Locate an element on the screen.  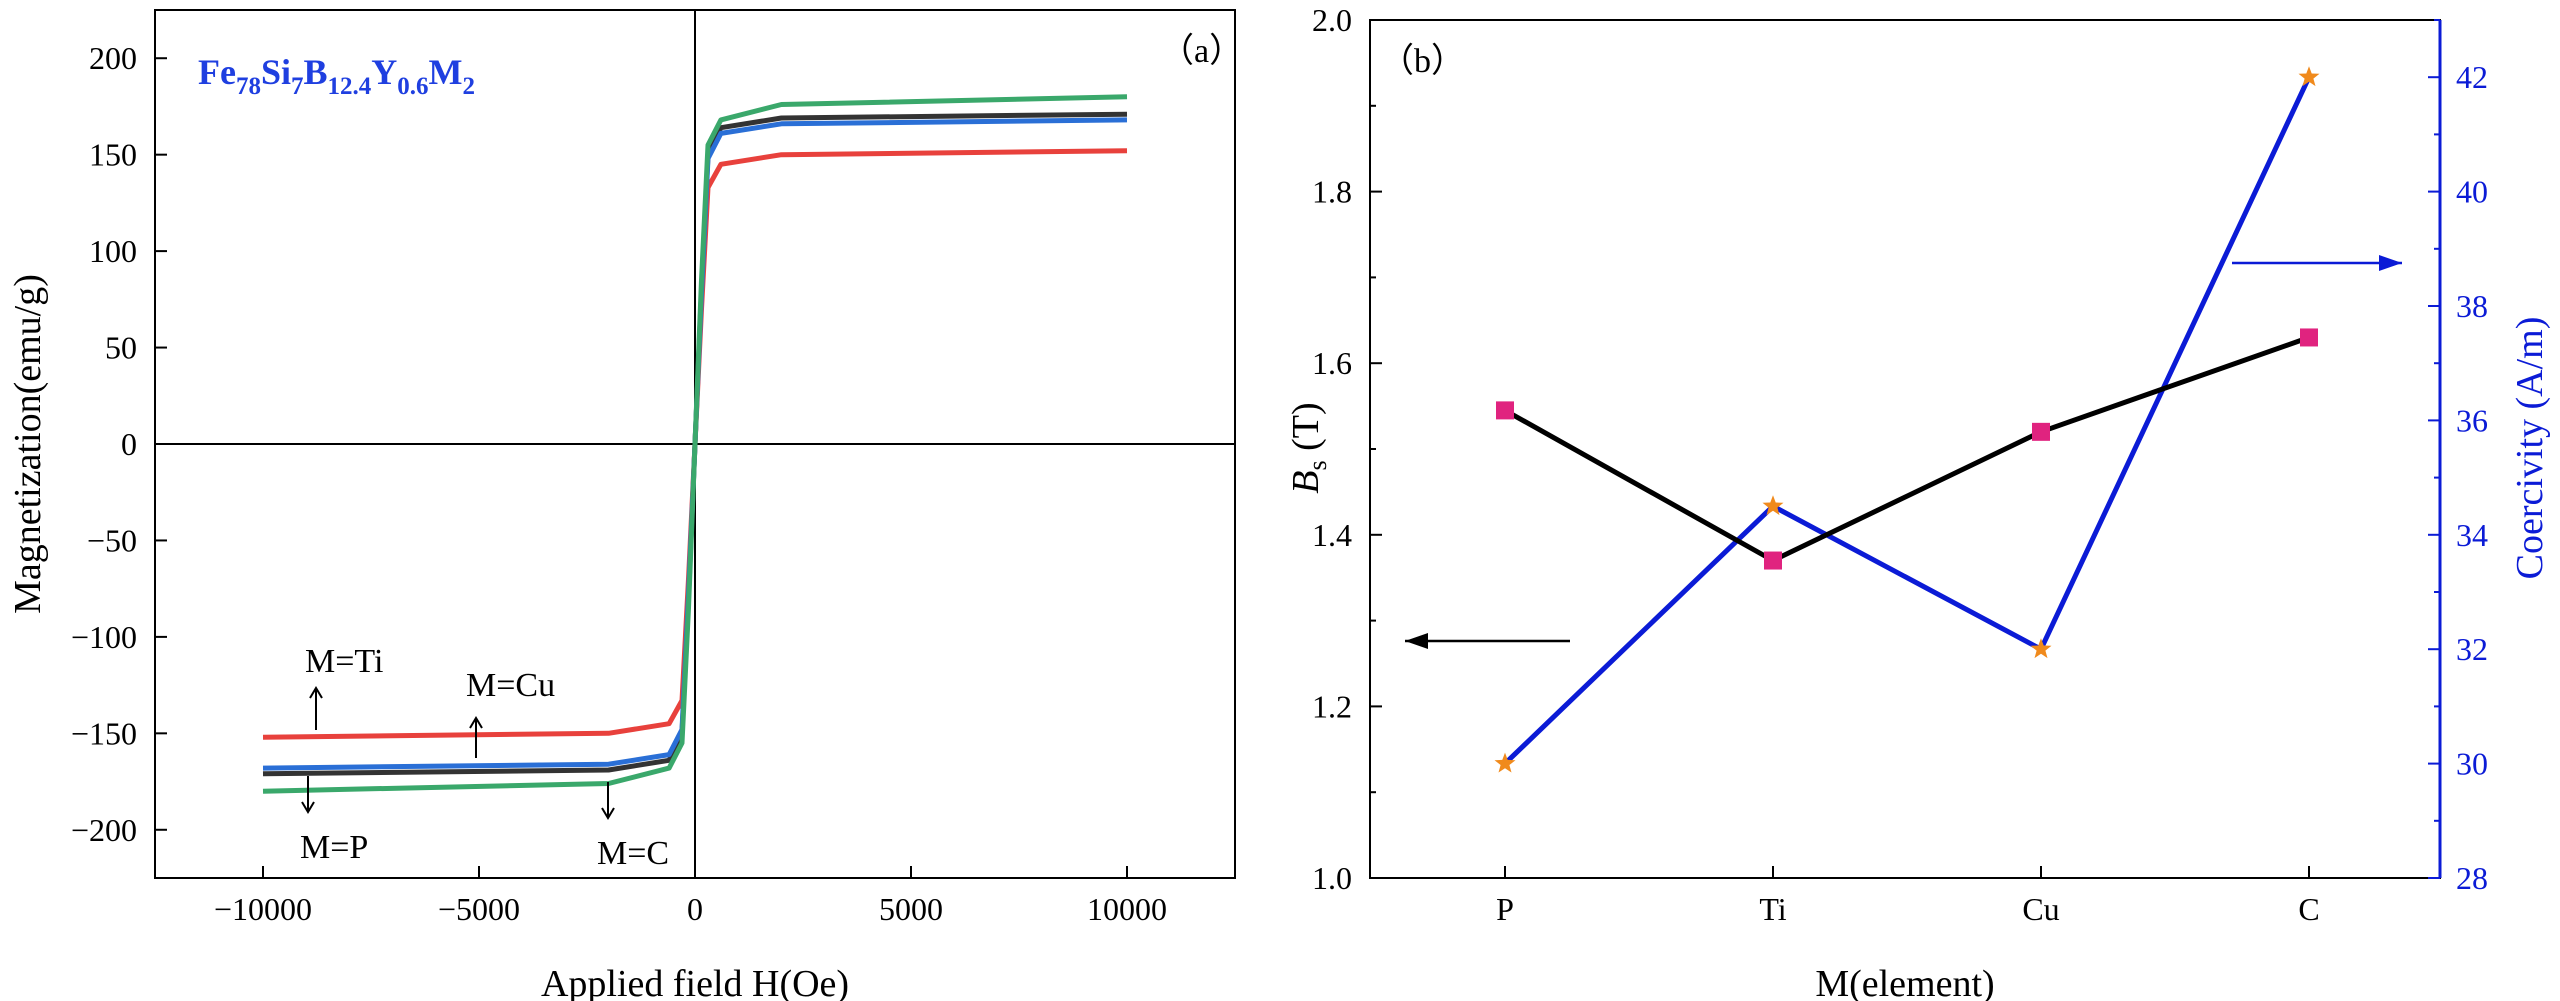
panel-b-right-tick-label: 34 is located at coordinates (2472, 535).